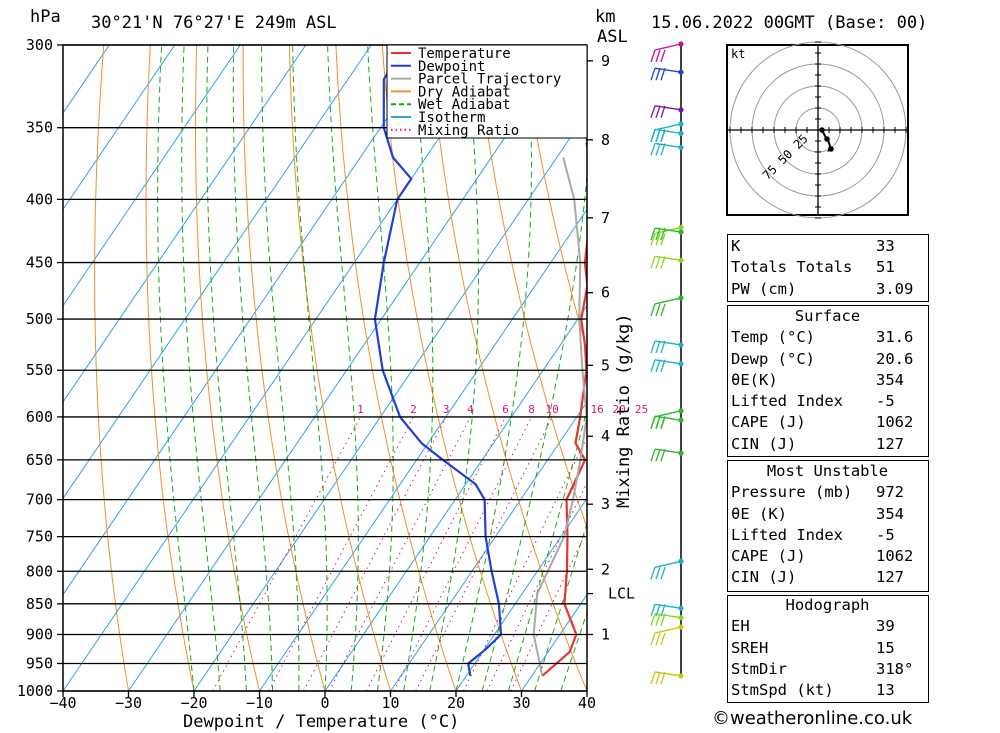 The width and height of the screenshot is (1000, 733). I want to click on x-tick-label: −40, so click(62, 703).